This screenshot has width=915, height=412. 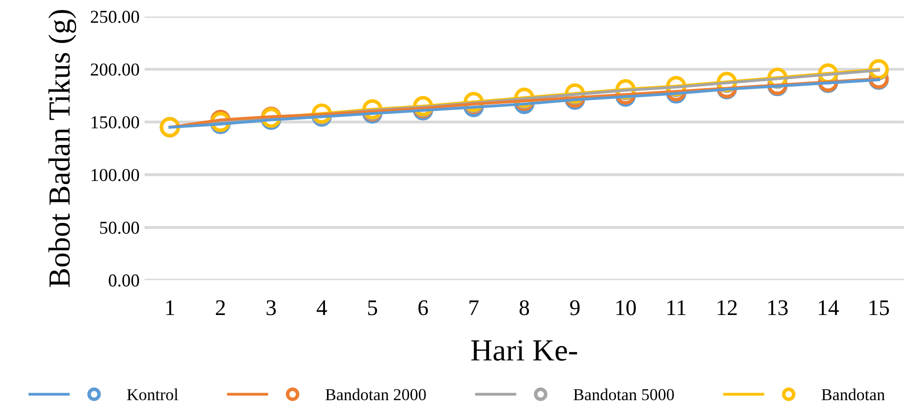 What do you see at coordinates (778, 308) in the screenshot?
I see `x-tick-label: 13` at bounding box center [778, 308].